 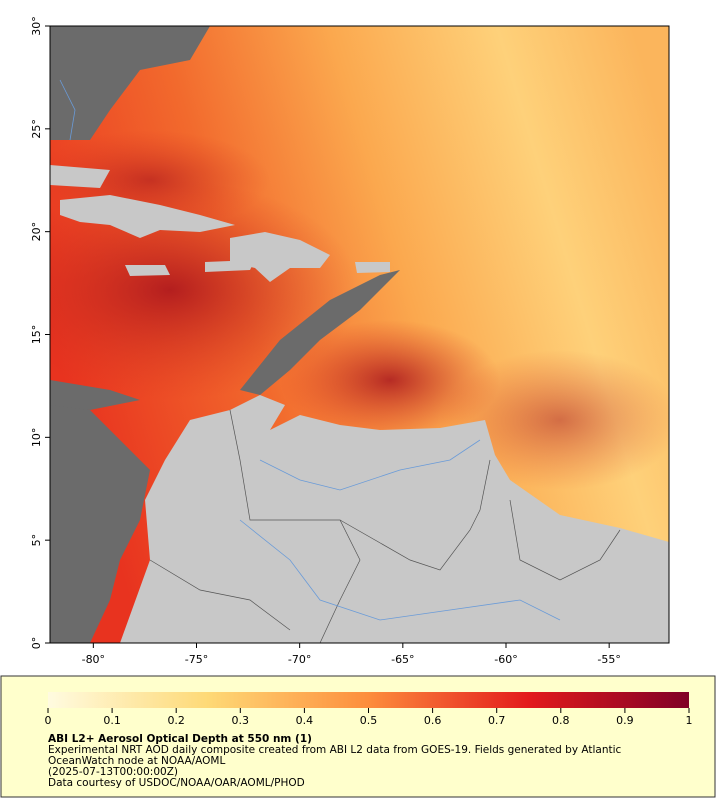 I want to click on caption-line: OceanWatch node at NOAA/AOML, so click(x=136, y=761).